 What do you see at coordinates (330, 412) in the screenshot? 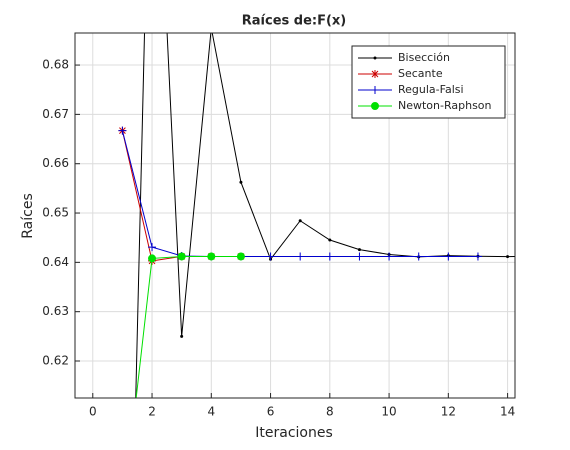
I see `x-tick-label: 8` at bounding box center [330, 412].